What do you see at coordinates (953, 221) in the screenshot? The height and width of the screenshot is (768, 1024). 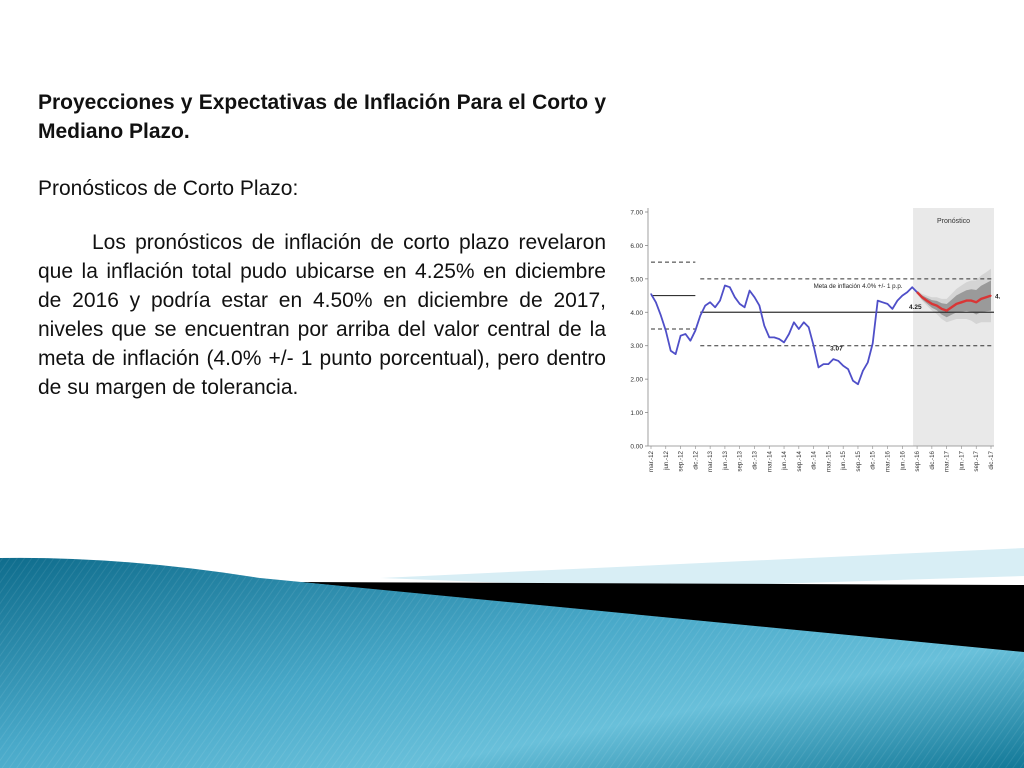 I see `forecast-label: Pronóstico` at bounding box center [953, 221].